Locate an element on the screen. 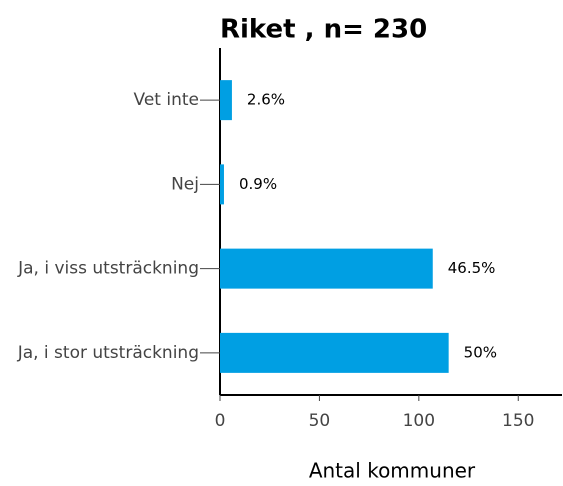  data-label: 50% is located at coordinates (480, 352).